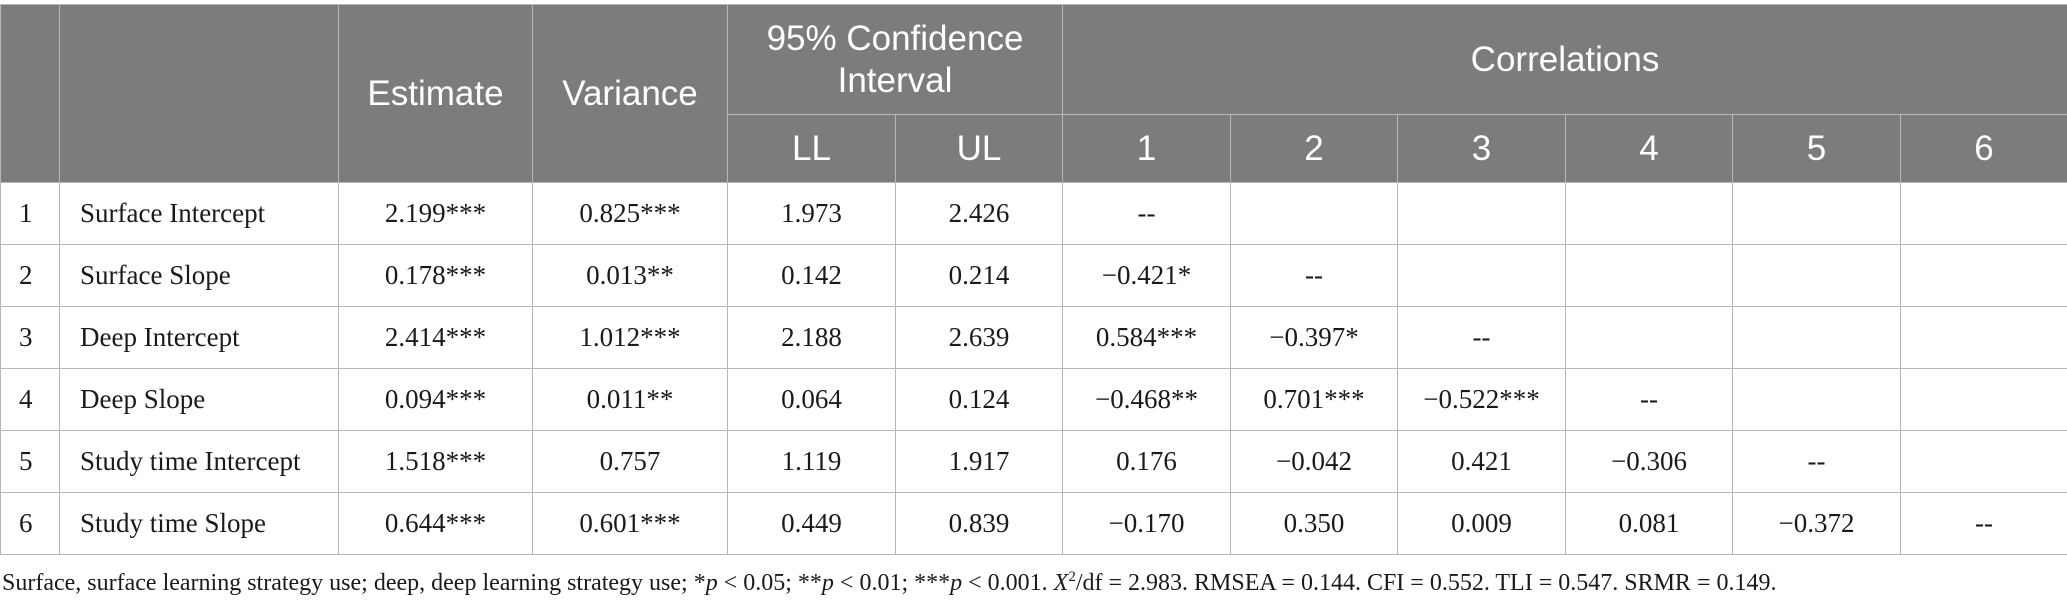 The height and width of the screenshot is (610, 2067). Describe the element at coordinates (630, 337) in the screenshot. I see `variance-cell: 1.012***` at that location.